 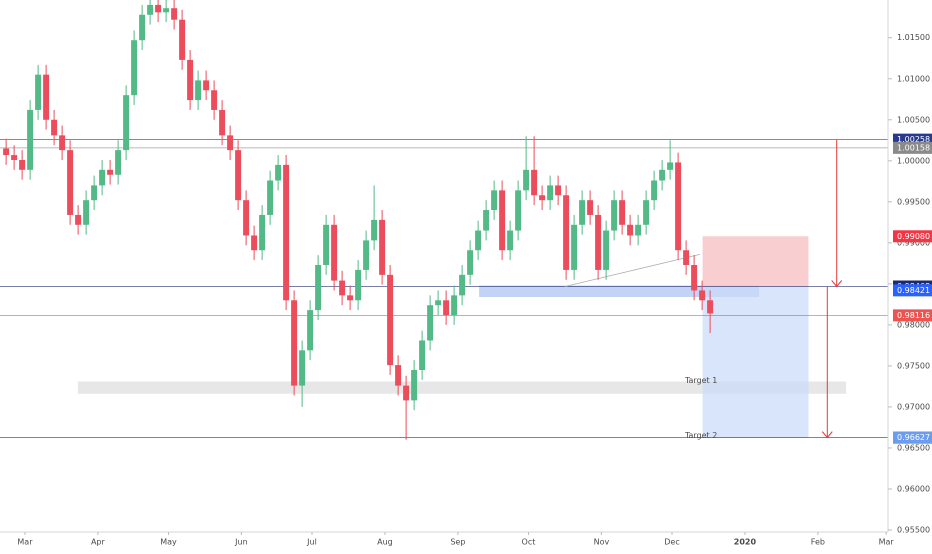 I want to click on price-label: 1.00158, so click(x=913, y=147).